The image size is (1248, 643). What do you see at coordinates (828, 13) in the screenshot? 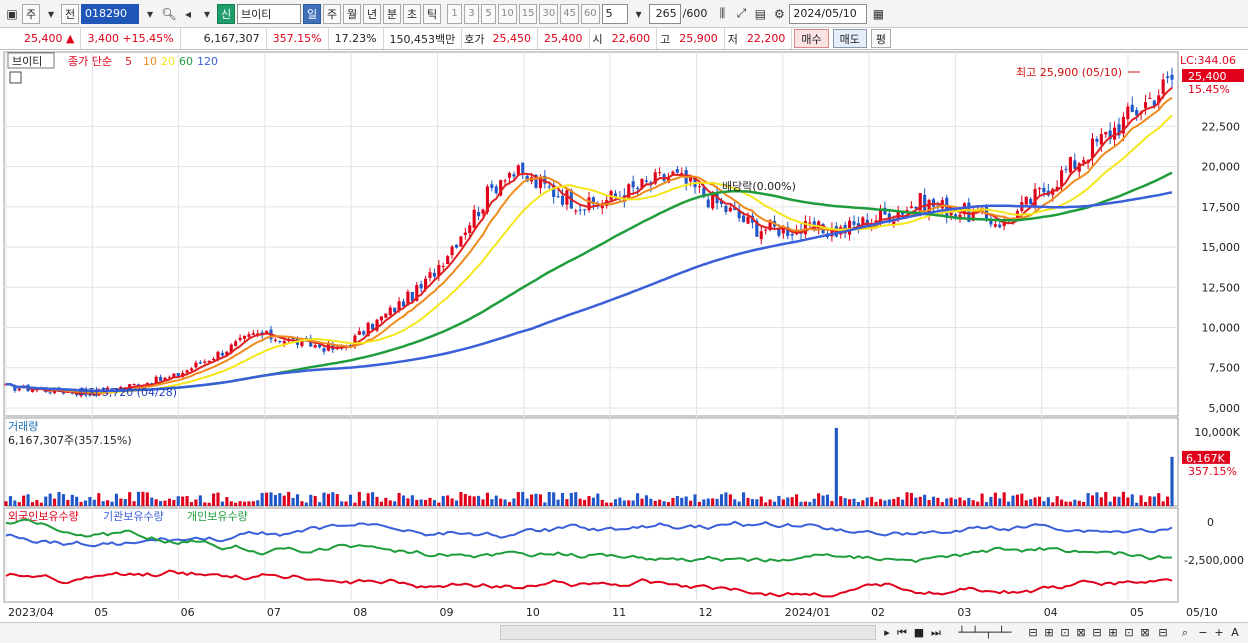
I see `date-input: 2024/05/10` at bounding box center [828, 13].